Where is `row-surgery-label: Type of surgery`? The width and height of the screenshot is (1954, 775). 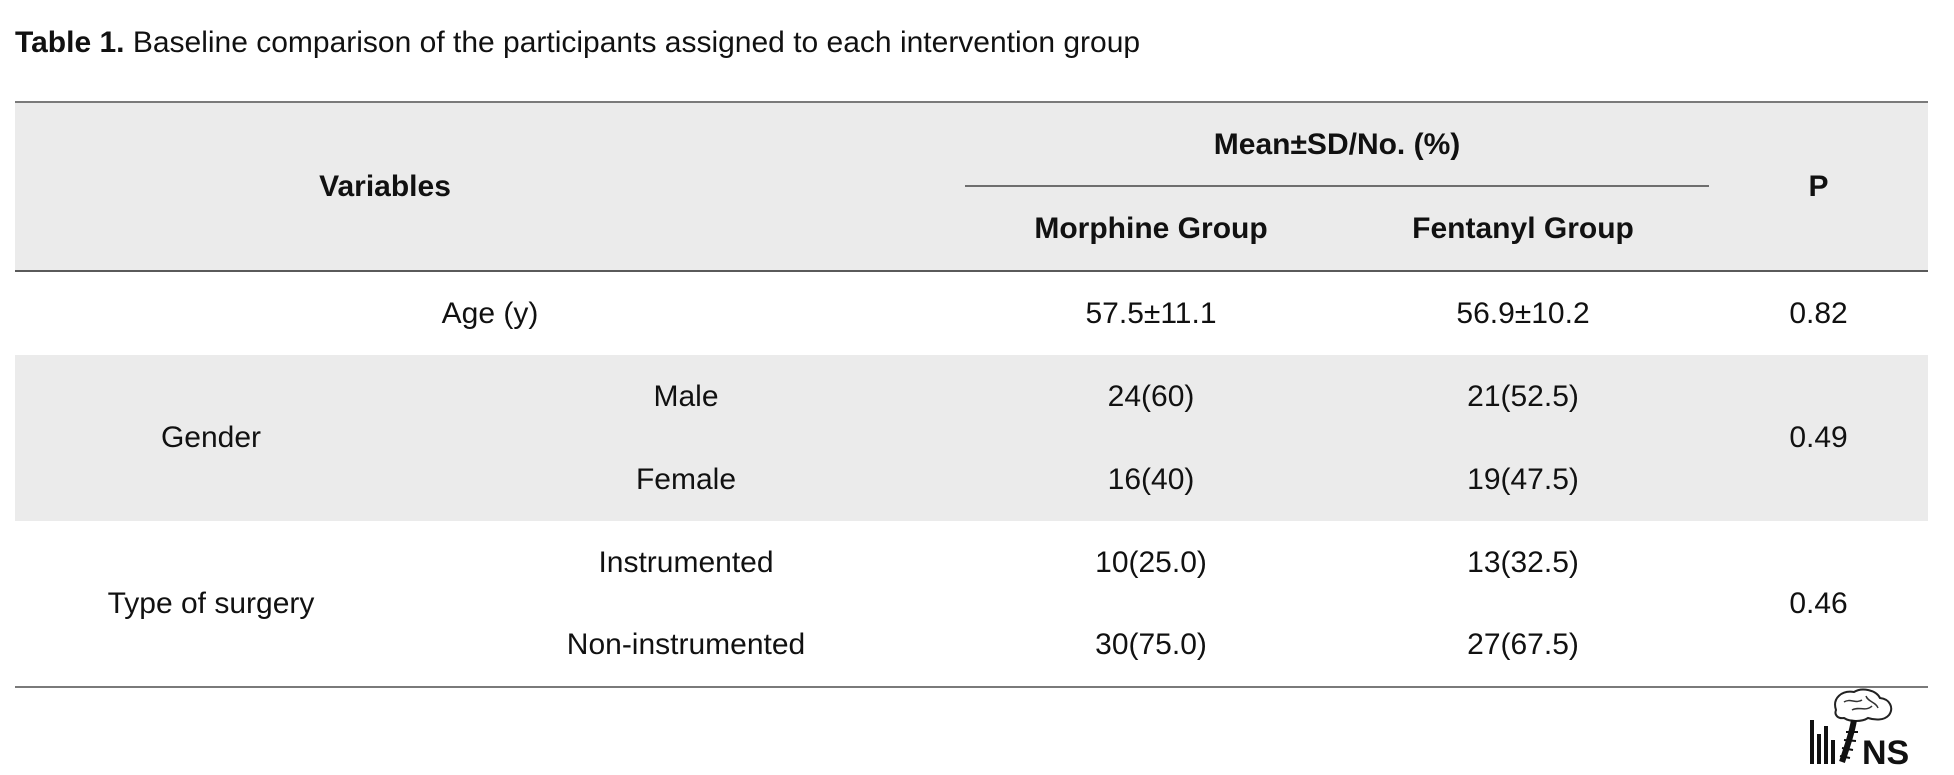
row-surgery-label: Type of surgery is located at coordinates (211, 603).